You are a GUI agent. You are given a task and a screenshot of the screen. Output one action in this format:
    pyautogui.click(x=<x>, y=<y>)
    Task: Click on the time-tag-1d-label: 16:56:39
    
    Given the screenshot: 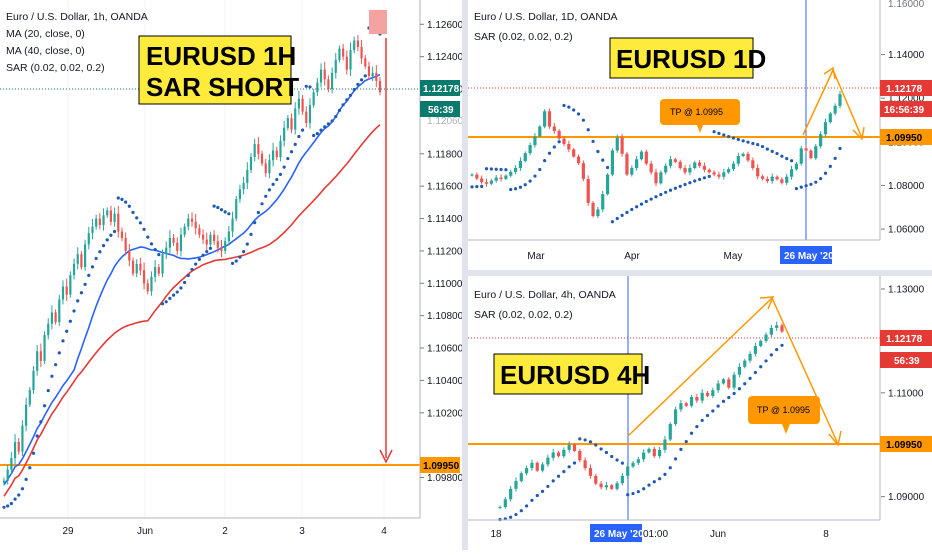 What is the action you would take?
    pyautogui.click(x=904, y=110)
    